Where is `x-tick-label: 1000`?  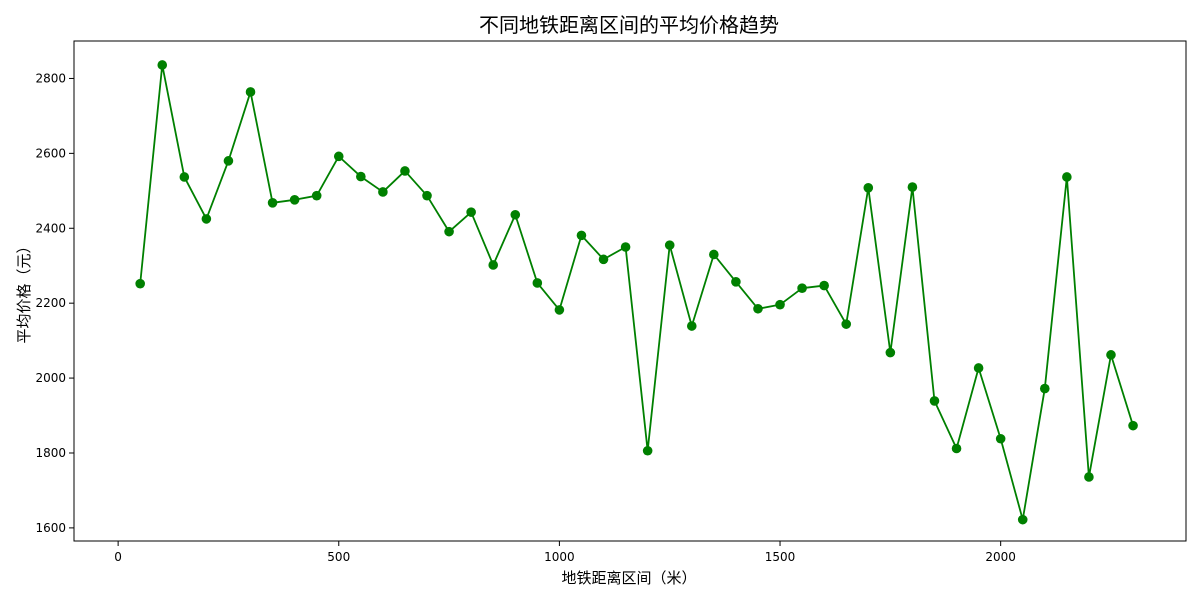 x-tick-label: 1000 is located at coordinates (559, 557).